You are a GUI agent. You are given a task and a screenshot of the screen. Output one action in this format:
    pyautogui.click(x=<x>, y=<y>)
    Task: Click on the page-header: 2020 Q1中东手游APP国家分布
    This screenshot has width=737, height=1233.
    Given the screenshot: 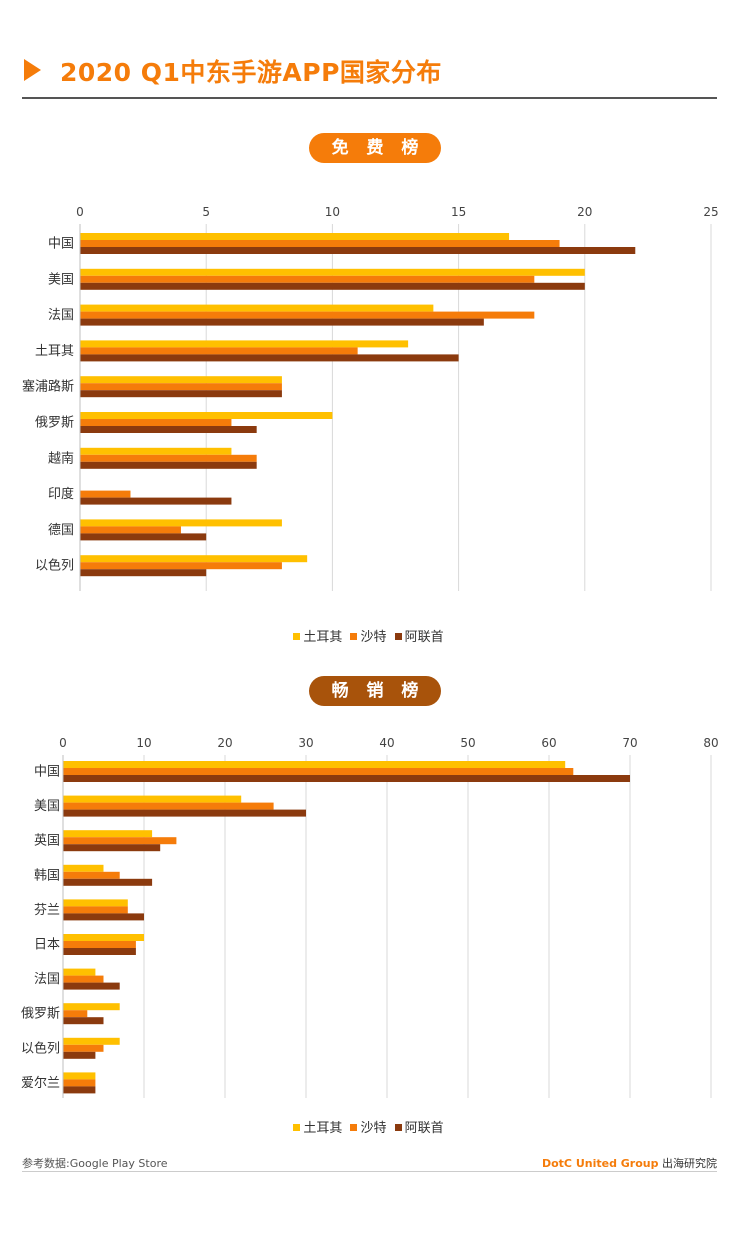 What is the action you would take?
    pyautogui.click(x=369, y=75)
    